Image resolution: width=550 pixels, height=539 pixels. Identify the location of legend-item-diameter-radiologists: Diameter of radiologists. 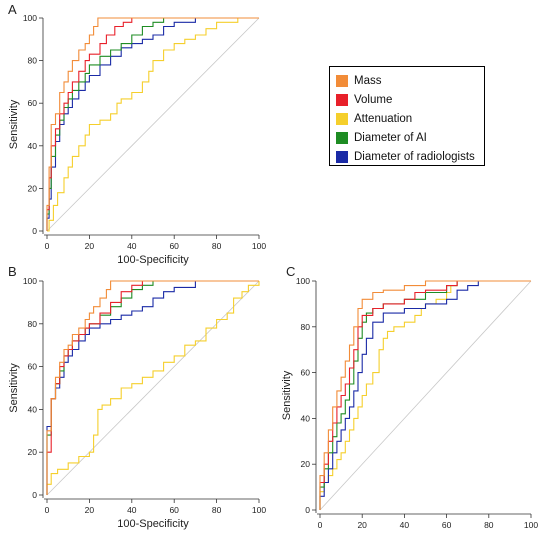
(405, 157).